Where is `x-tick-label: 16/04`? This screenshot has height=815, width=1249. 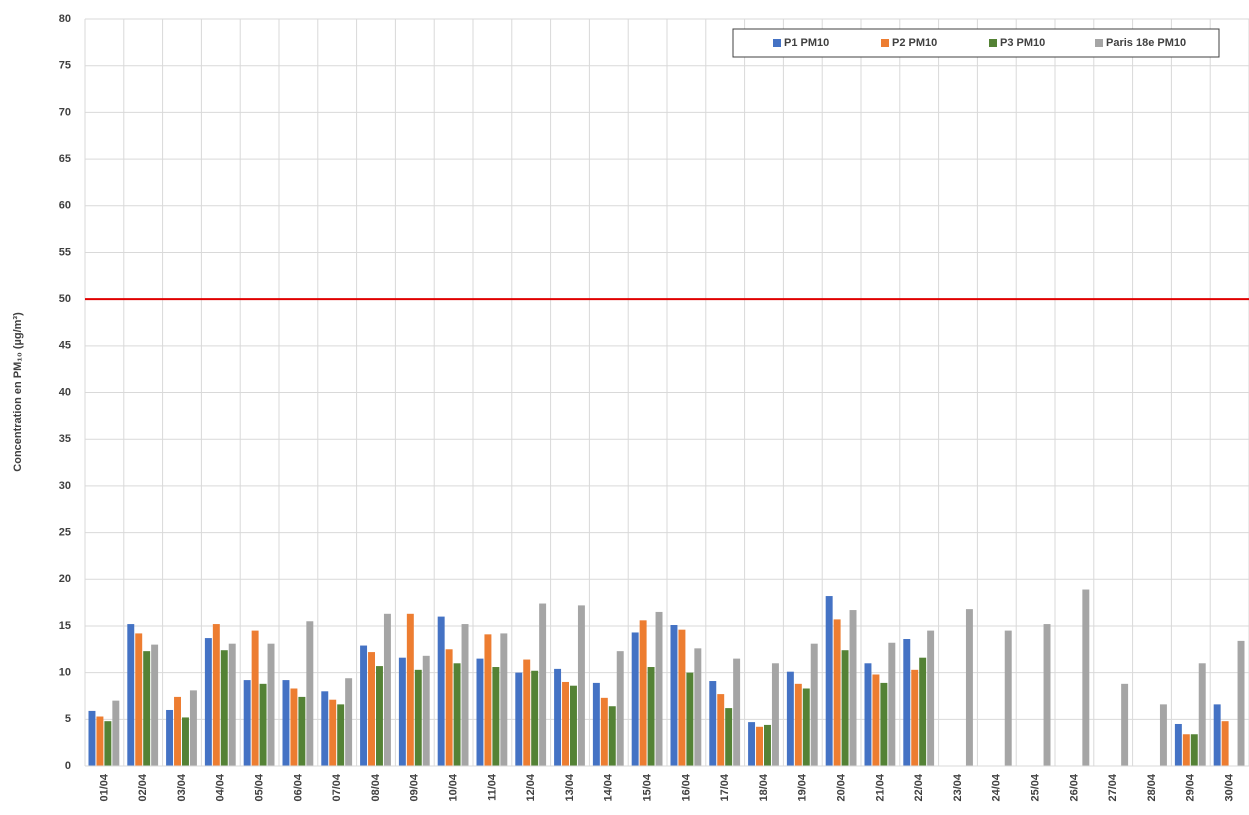
x-tick-label: 16/04 is located at coordinates (686, 787).